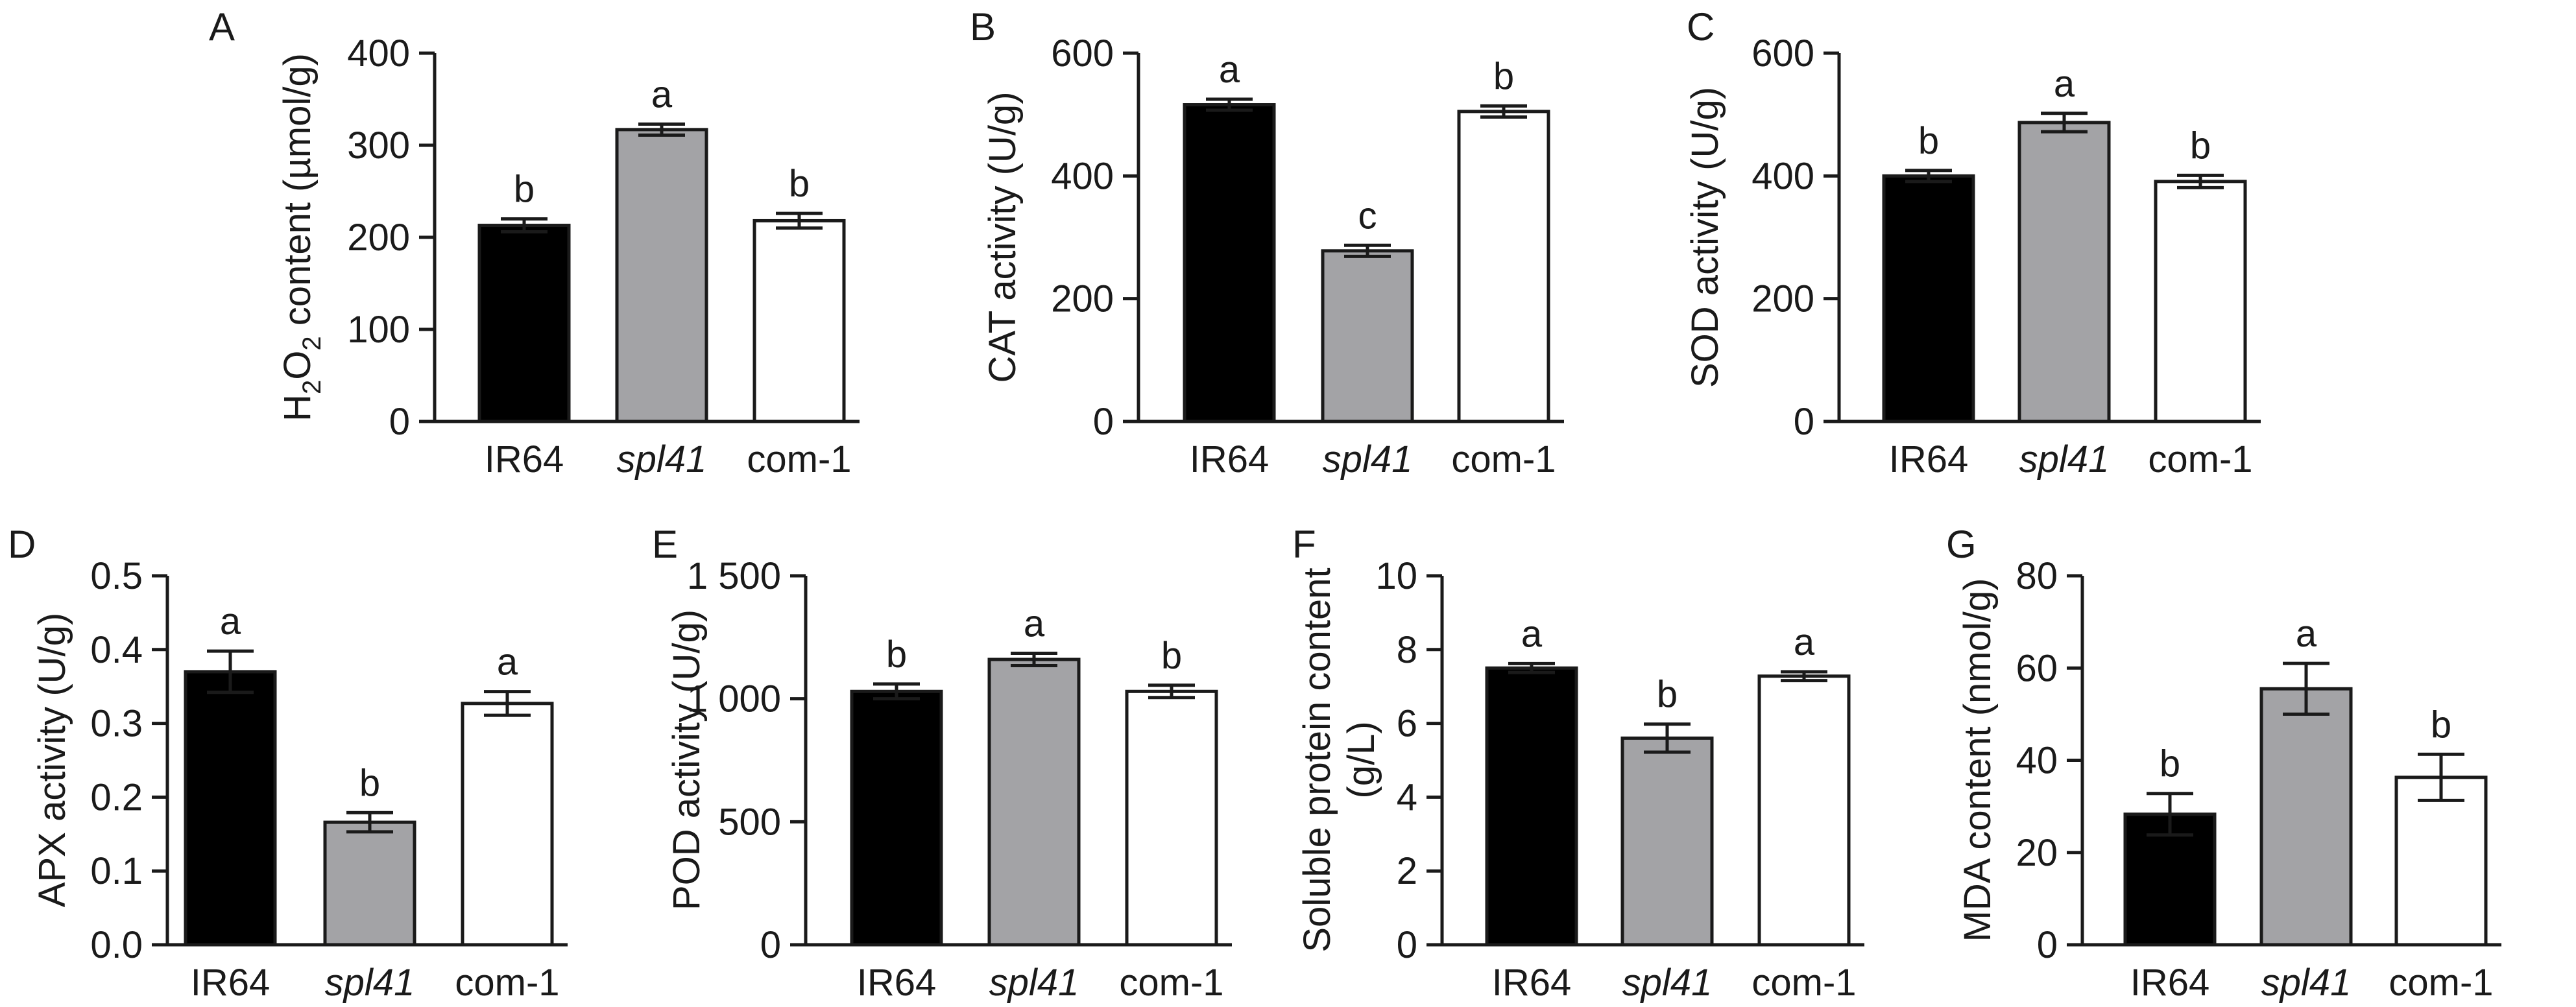 The height and width of the screenshot is (1007, 2576). Describe the element at coordinates (983, 27) in the screenshot. I see `panel-letter: B` at that location.